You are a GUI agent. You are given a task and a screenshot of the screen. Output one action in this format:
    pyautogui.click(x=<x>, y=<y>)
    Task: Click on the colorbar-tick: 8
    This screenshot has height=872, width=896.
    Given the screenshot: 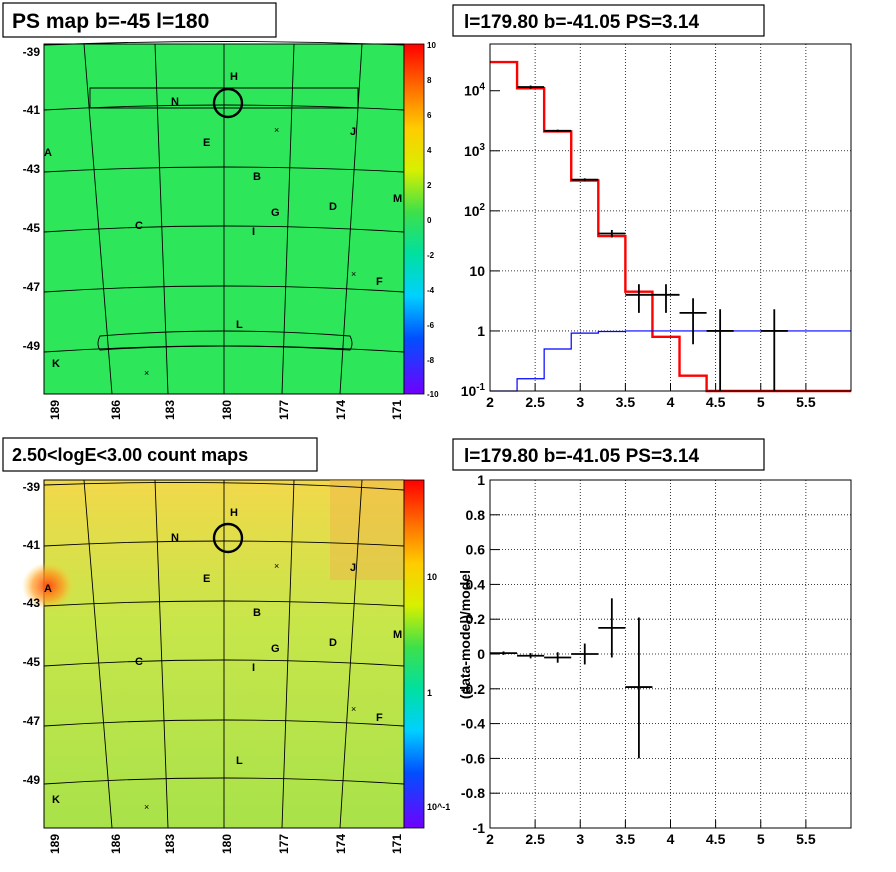 What is the action you would take?
    pyautogui.click(x=429, y=80)
    